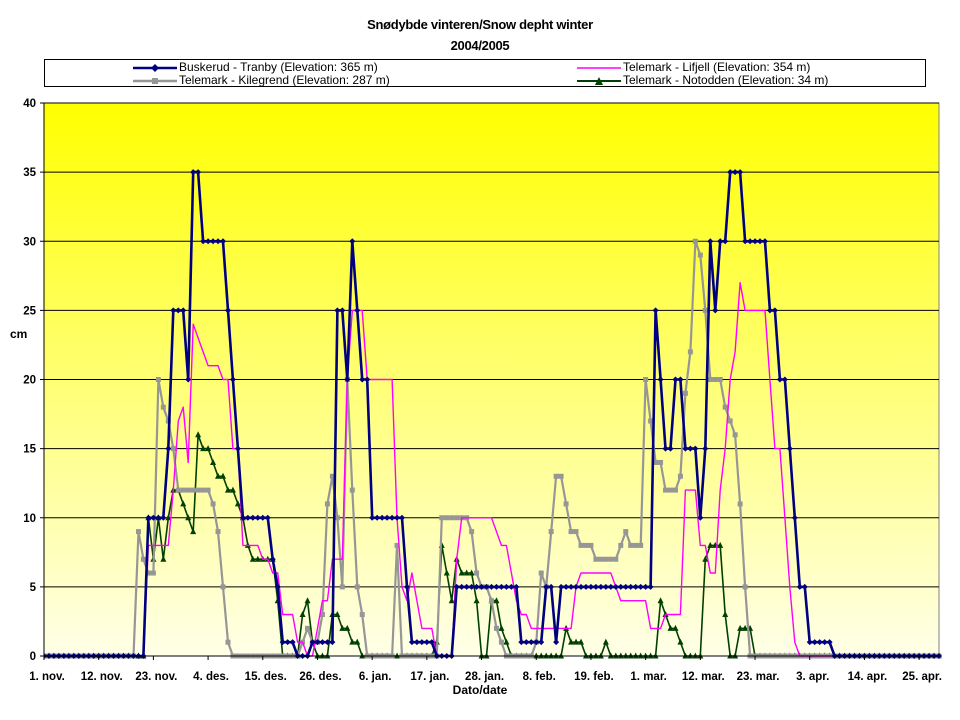 The width and height of the screenshot is (960, 720). I want to click on y-tick-label: 30, so click(29, 242).